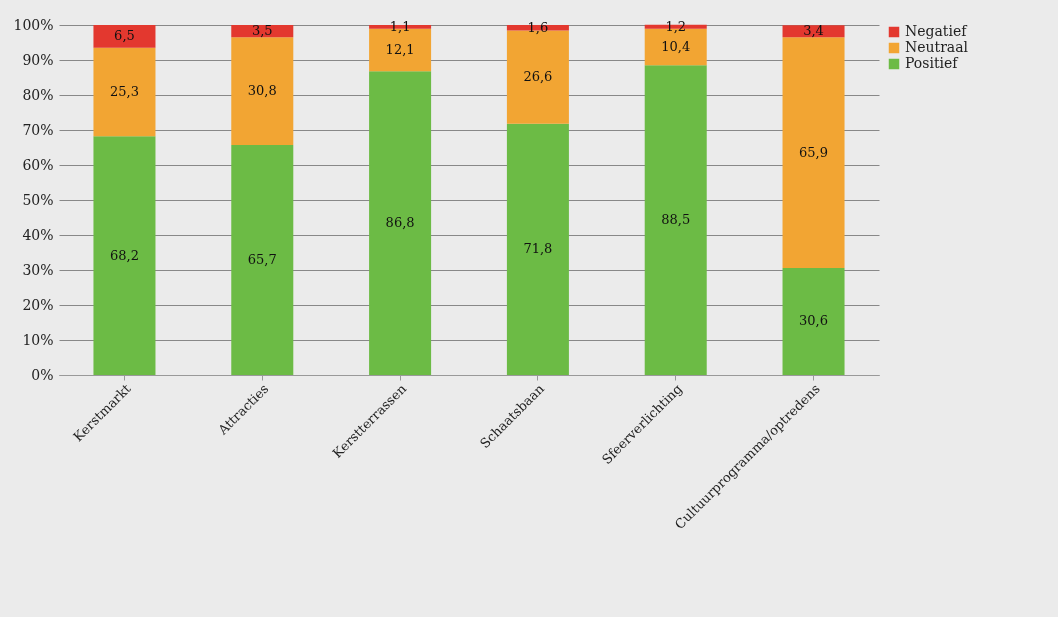 This screenshot has width=1058, height=617. I want to click on y-tick-label: 80%, so click(38, 94).